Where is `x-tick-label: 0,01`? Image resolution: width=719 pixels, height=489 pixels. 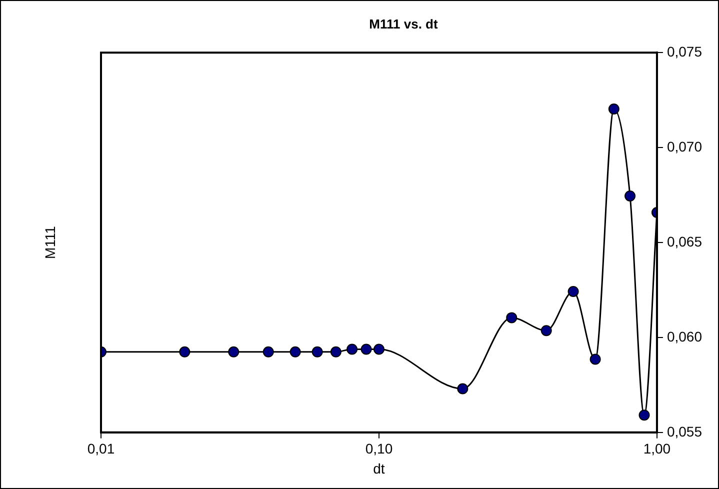
x-tick-label: 0,01 is located at coordinates (101, 448).